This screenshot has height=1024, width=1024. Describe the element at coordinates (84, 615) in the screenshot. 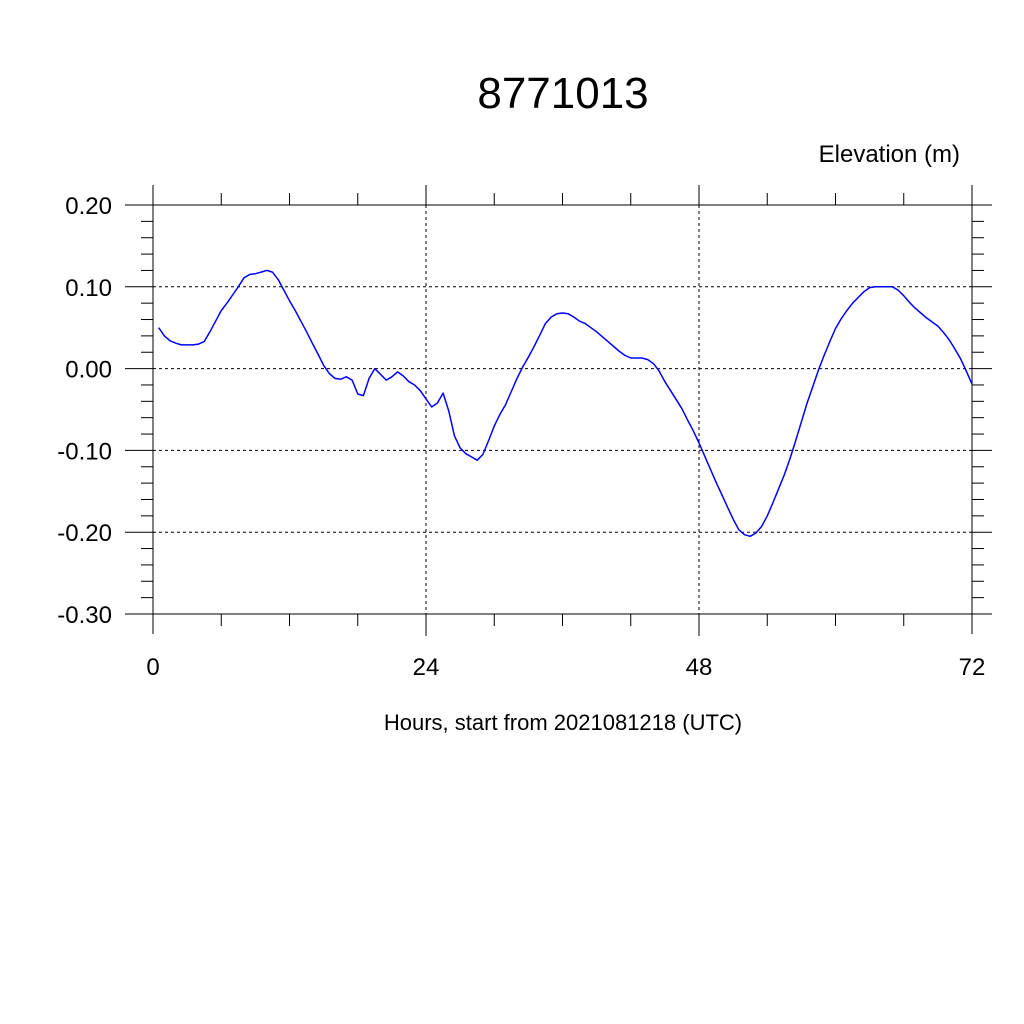

I see `y-tick-label: -0.30` at that location.